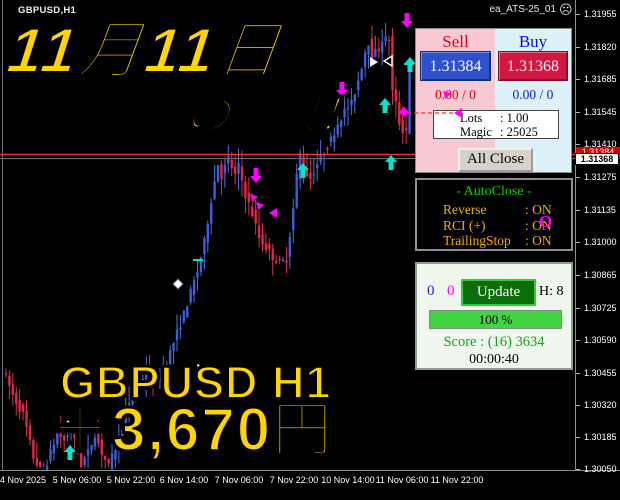 The image size is (620, 500). Describe the element at coordinates (600, 176) in the screenshot. I see `price-tick-label: 1.31275` at that location.